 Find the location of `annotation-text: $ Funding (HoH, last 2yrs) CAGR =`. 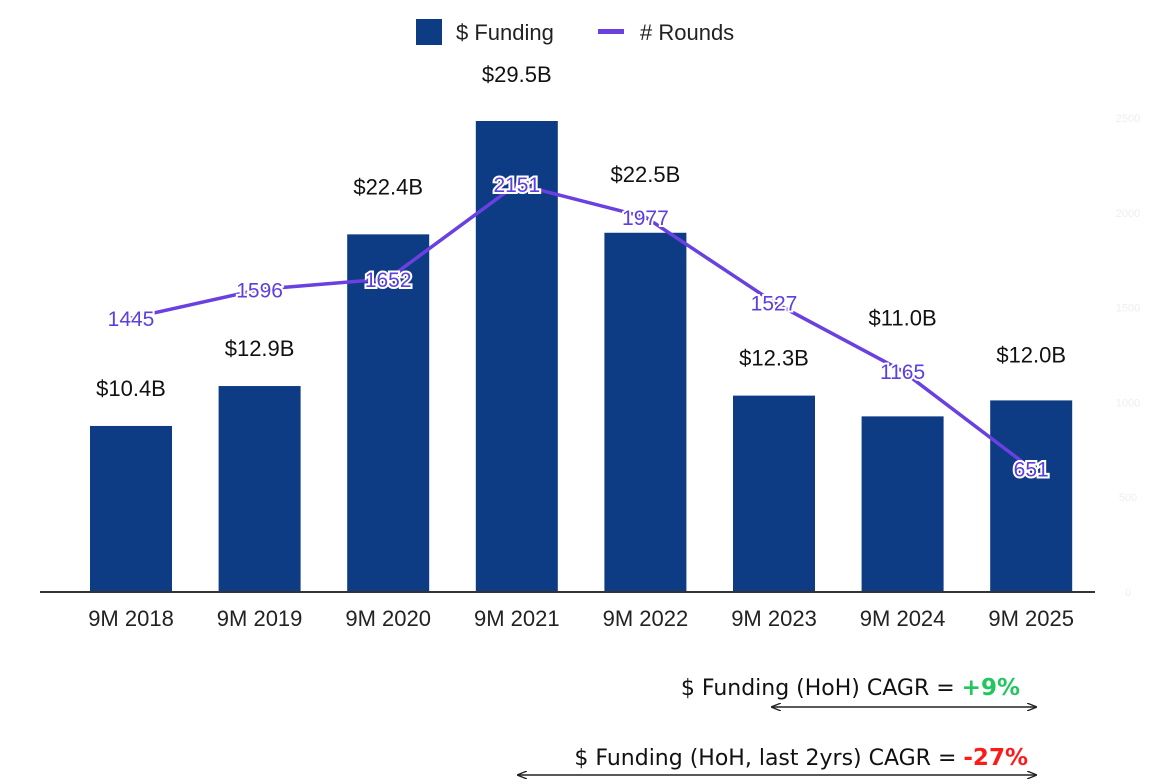

annotation-text: $ Funding (HoH, last 2yrs) CAGR = is located at coordinates (768, 758).